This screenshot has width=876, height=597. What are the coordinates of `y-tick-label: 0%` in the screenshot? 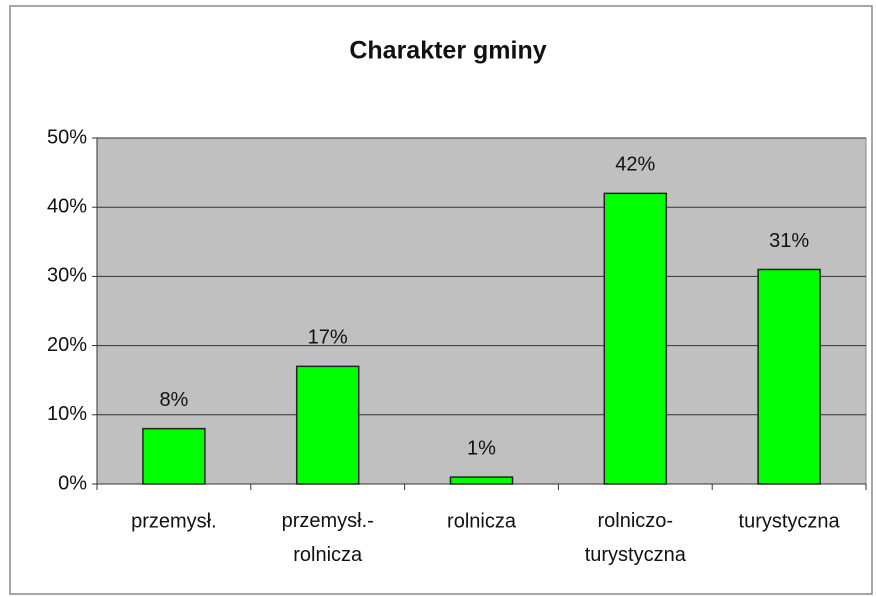 It's located at (72, 483).